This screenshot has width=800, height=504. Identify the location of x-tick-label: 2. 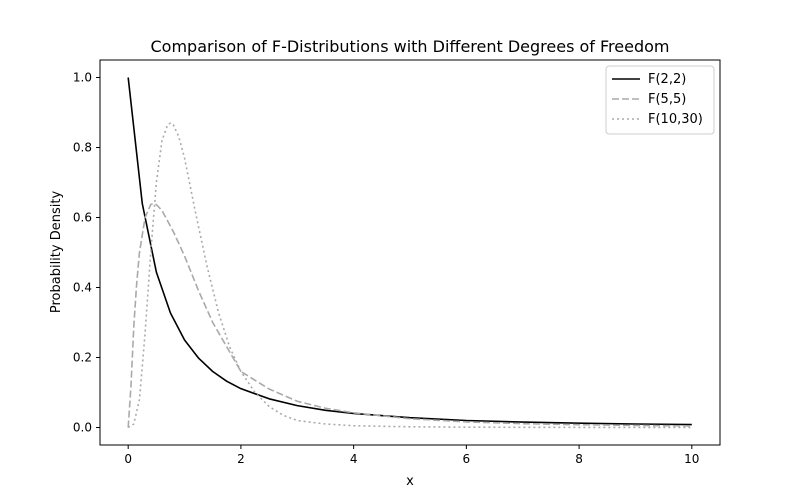
(241, 459).